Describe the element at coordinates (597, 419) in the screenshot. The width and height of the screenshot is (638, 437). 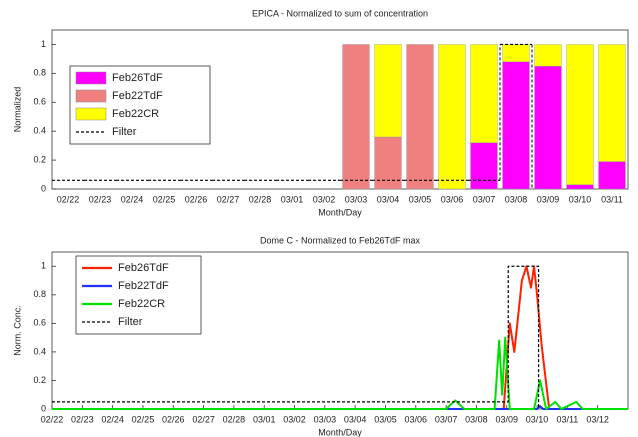
I see `x-tick-label: 03/12` at that location.